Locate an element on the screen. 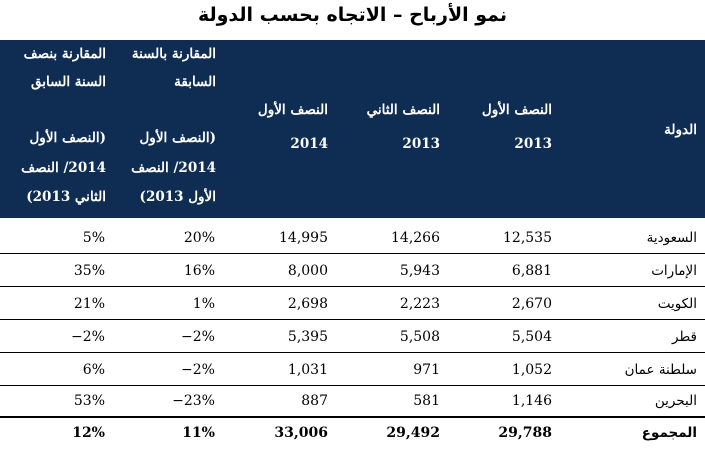  cell-country: قطر is located at coordinates (684, 337).